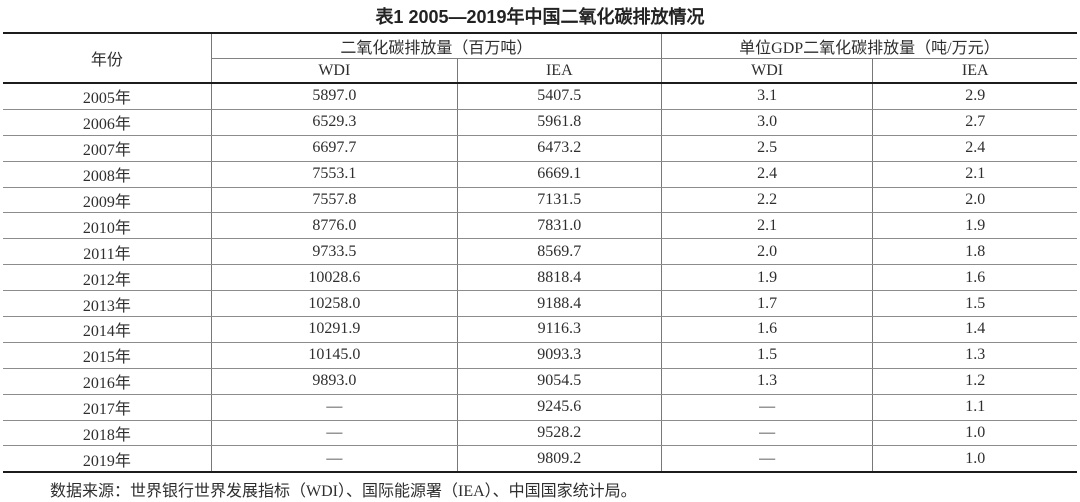 This screenshot has width=1080, height=502. Describe the element at coordinates (766, 304) in the screenshot. I see `value-cell: 1.7` at that location.